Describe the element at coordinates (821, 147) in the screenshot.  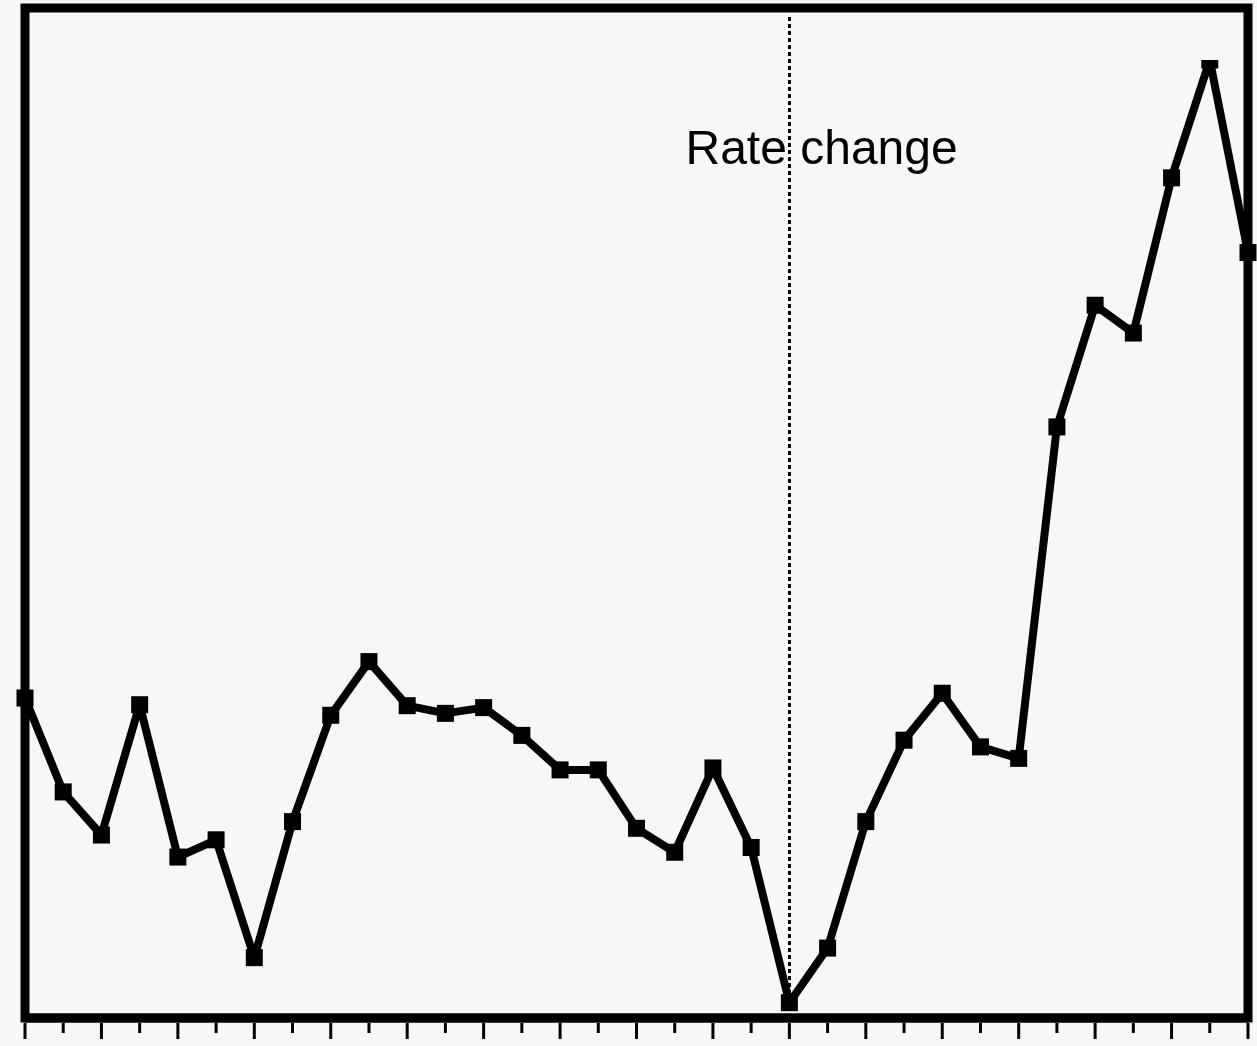
I see `annotation: Rate change` at that location.